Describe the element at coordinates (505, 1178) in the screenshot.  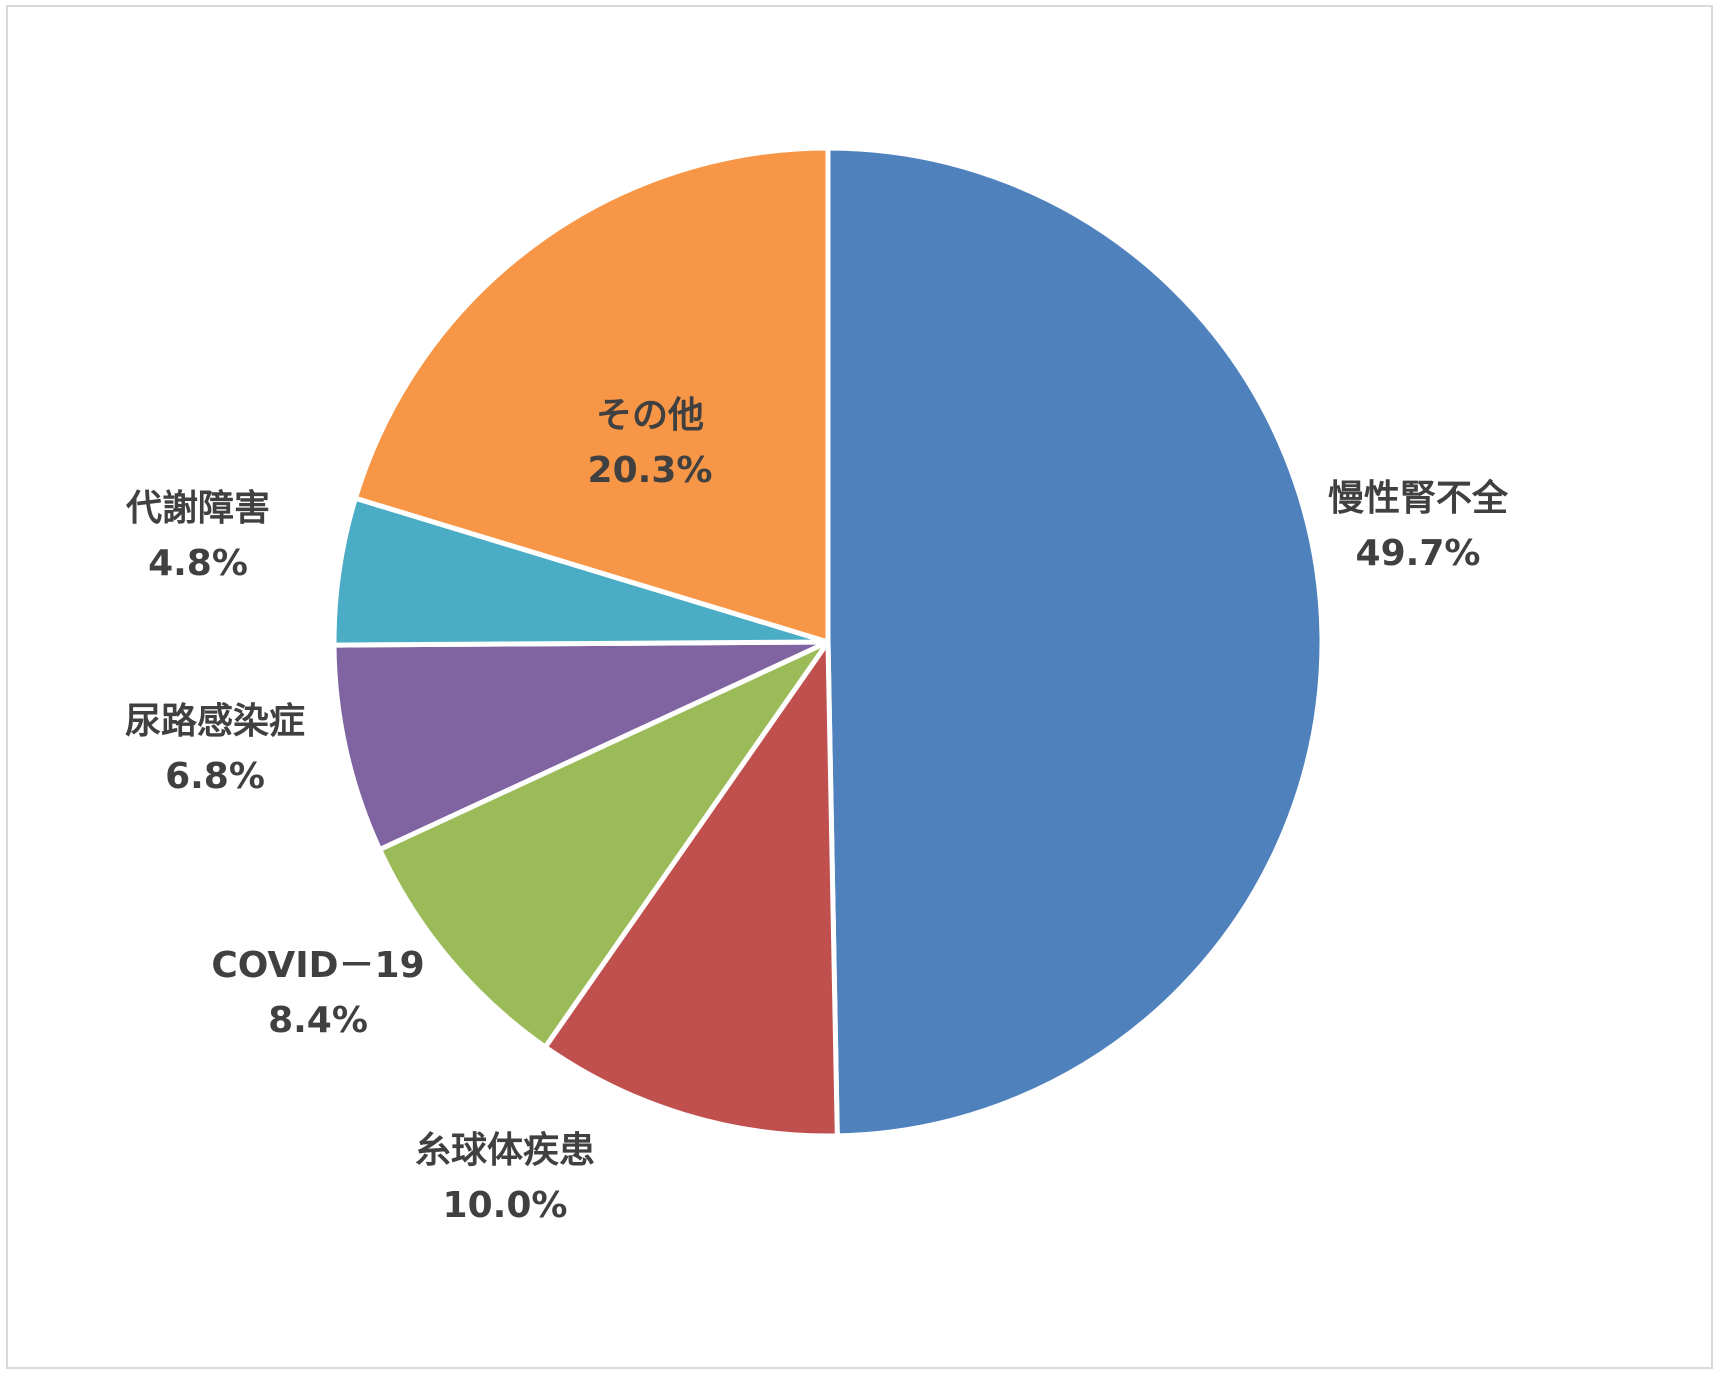
I see `slice-label-2: 糸球体疾患 10.0%` at that location.